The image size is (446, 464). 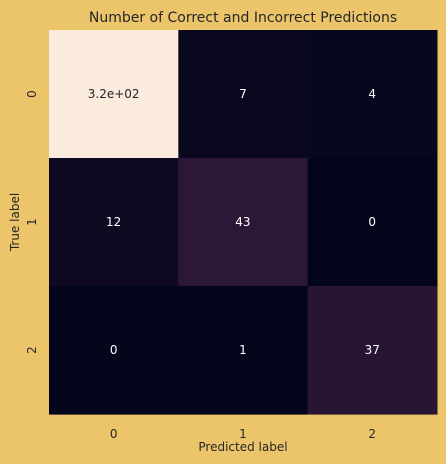 I want to click on cell-value-label-1-1: 43, so click(x=242, y=222).